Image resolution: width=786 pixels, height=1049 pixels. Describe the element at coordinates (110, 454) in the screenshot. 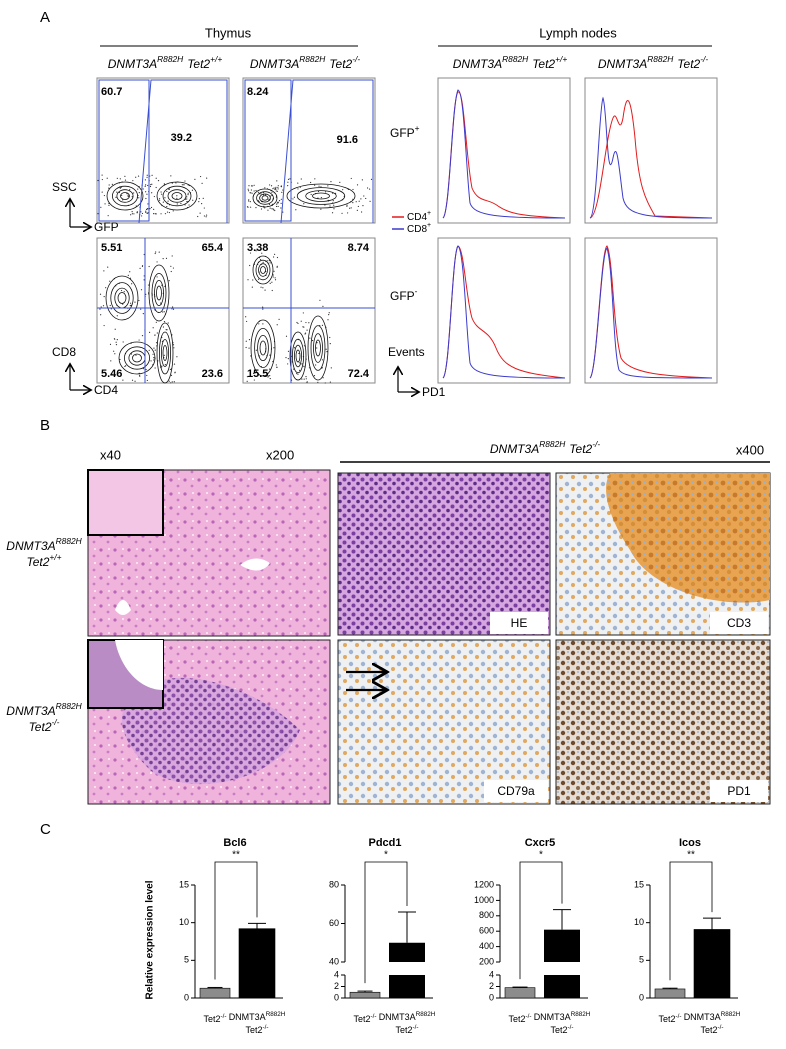

I see `magnification: x40` at that location.